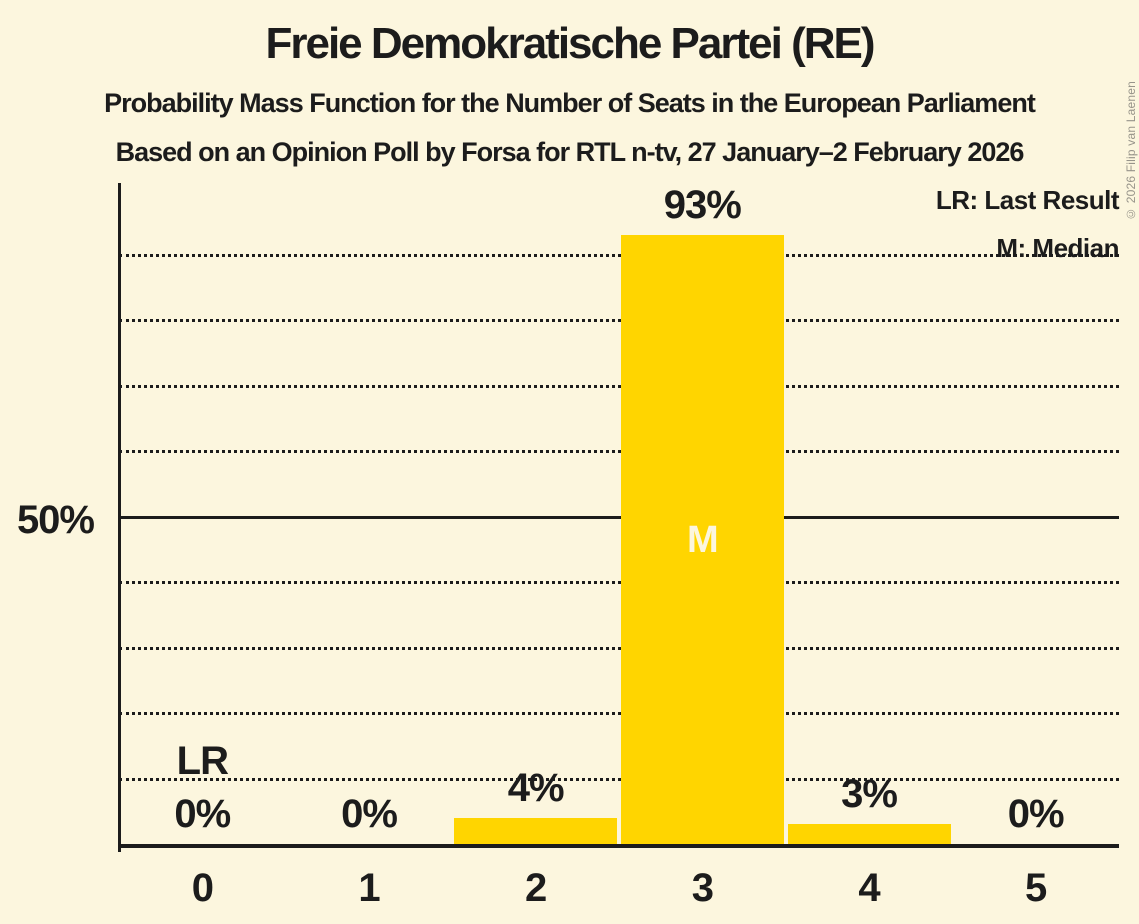  Describe the element at coordinates (202, 761) in the screenshot. I see `last-result-marker: LR` at that location.